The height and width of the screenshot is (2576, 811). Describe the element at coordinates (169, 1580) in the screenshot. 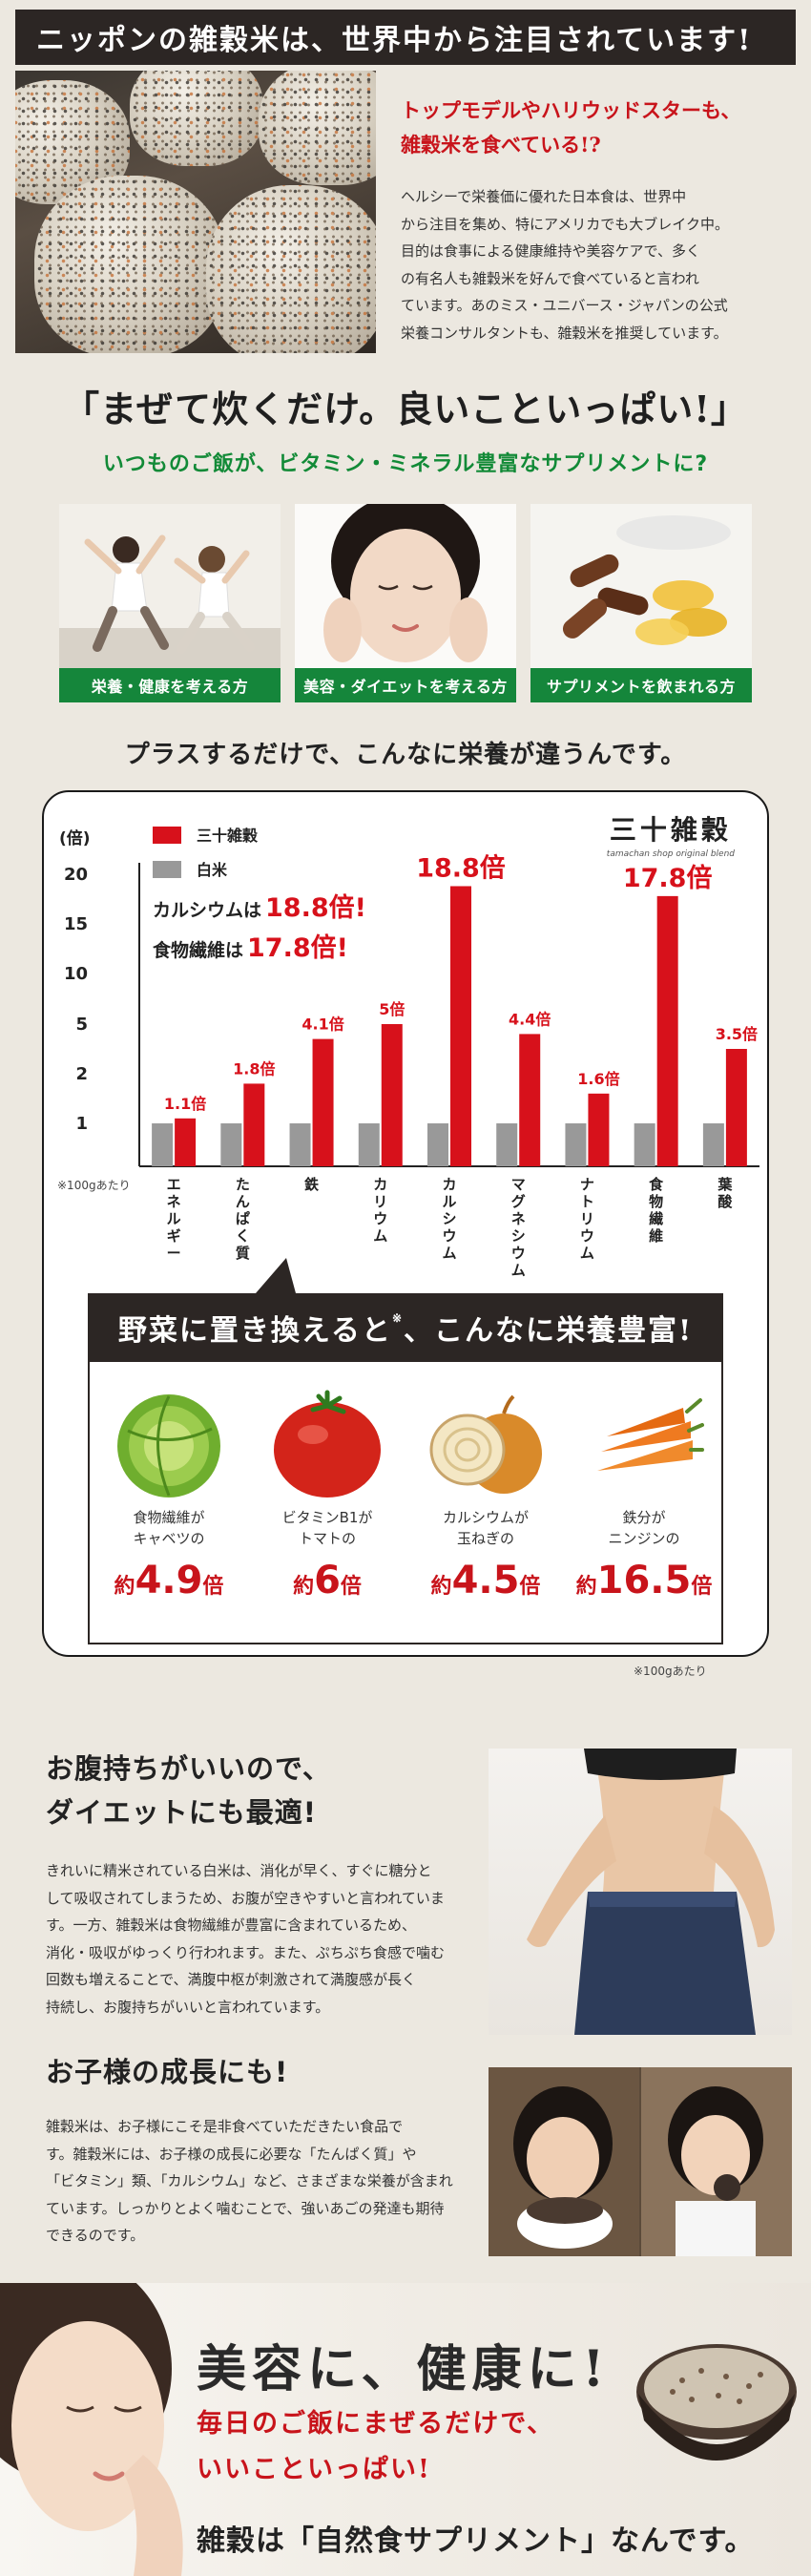

I see `veg-value: 約4.9倍` at that location.